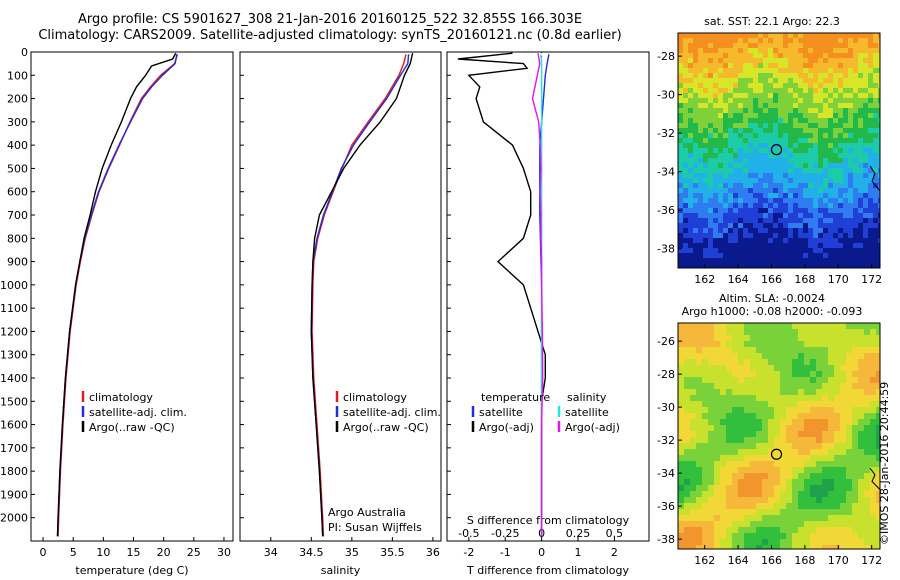 Image resolution: width=900 pixels, height=580 pixels. I want to click on lon-tick-label: 166, so click(771, 279).